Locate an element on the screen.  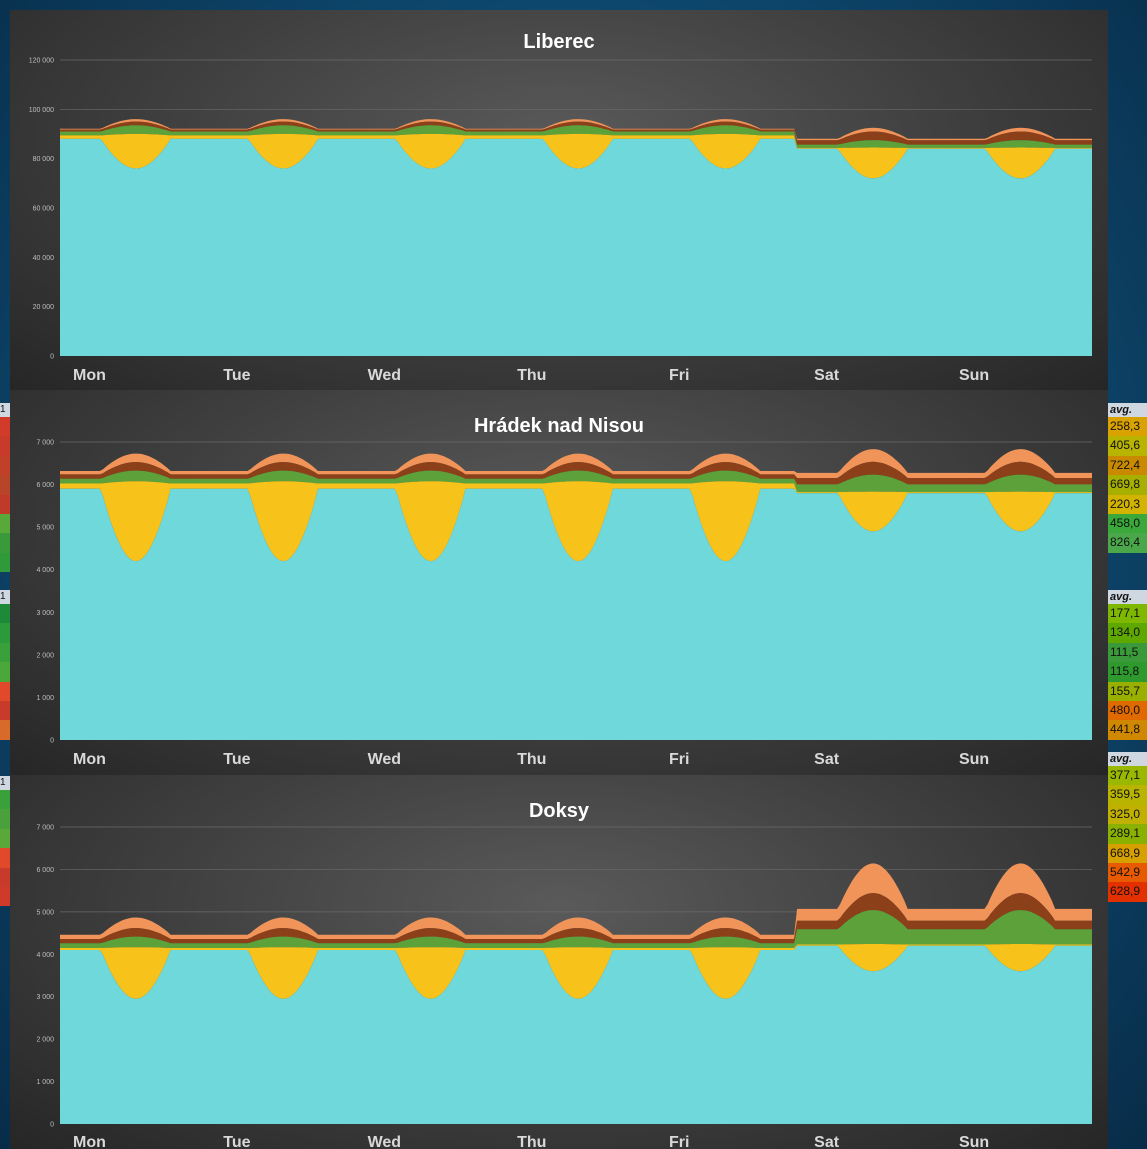
y-tick-label: 100 000 is located at coordinates (41, 110).